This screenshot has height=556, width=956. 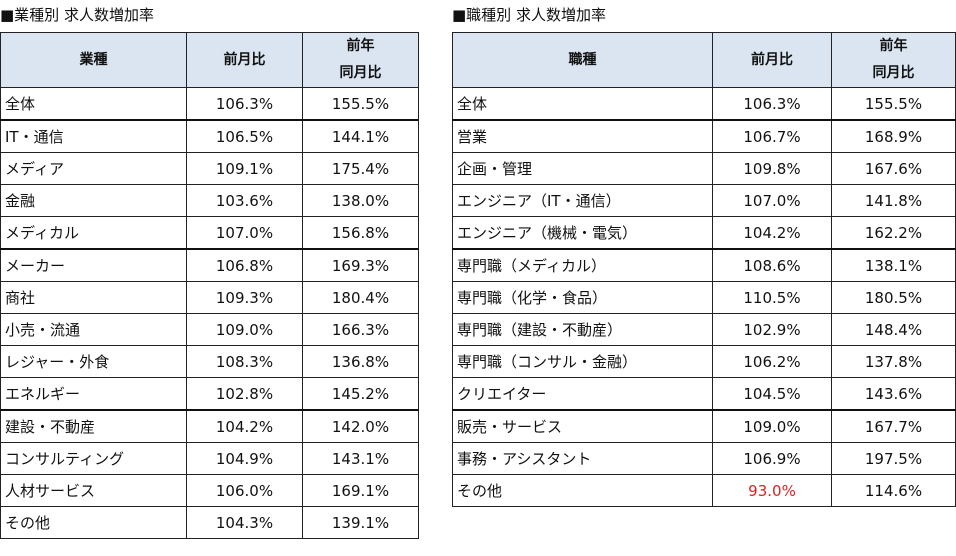 I want to click on row-yoy: 141.8%, so click(x=893, y=200).